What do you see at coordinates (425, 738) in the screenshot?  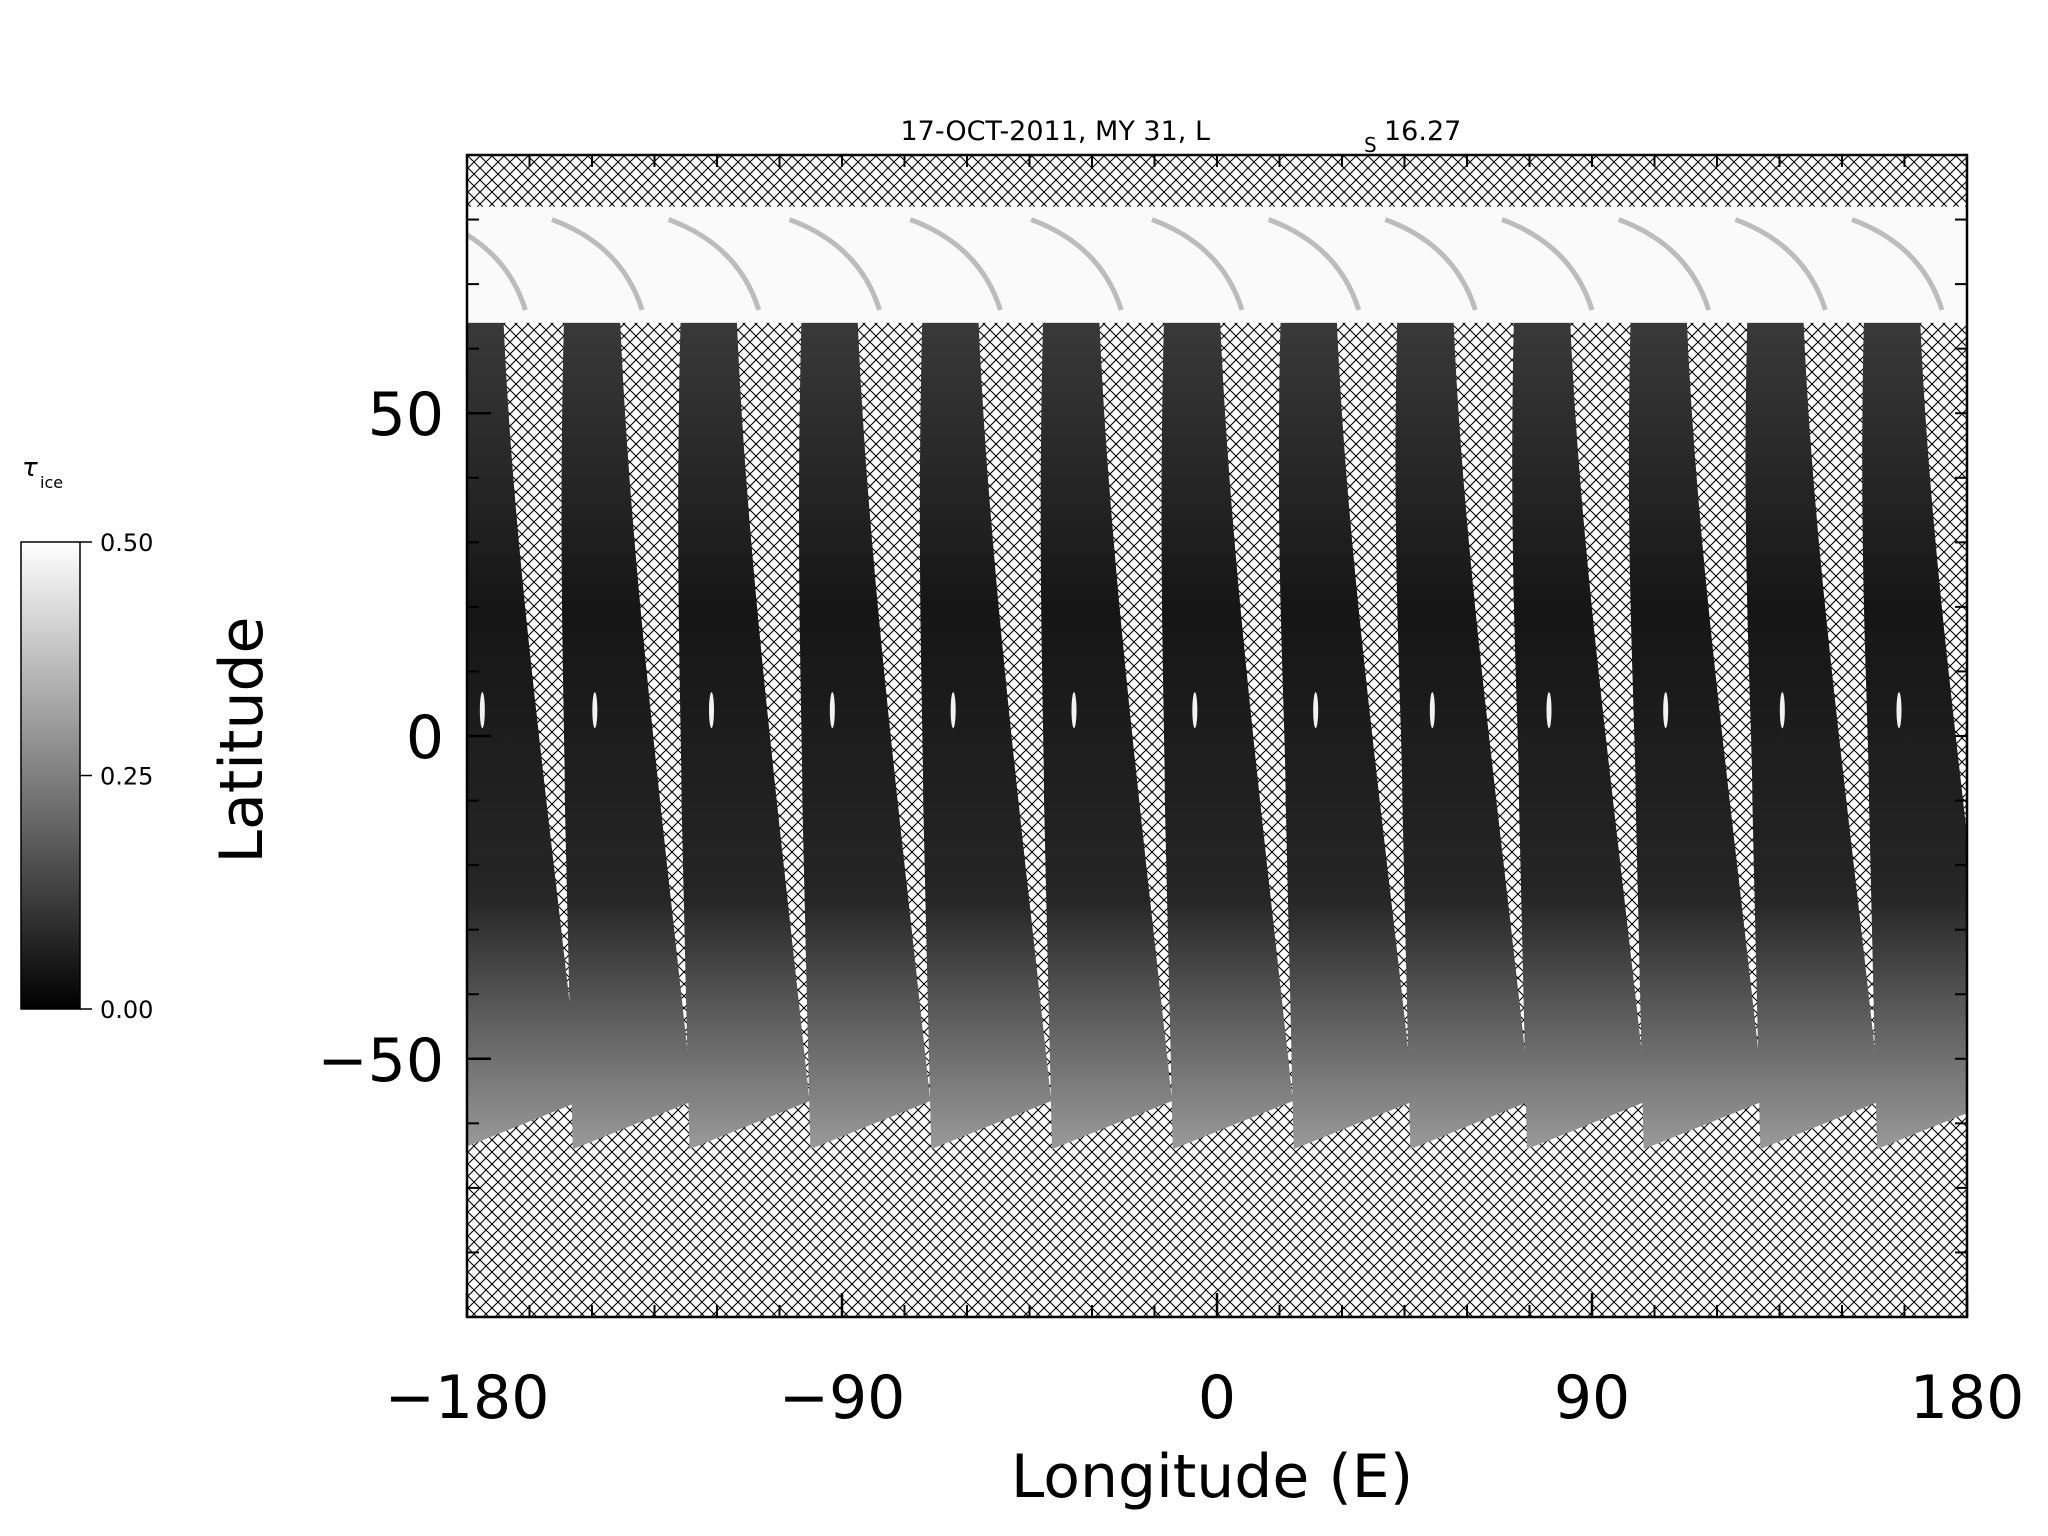 I see `y-tick-label: 0` at bounding box center [425, 738].